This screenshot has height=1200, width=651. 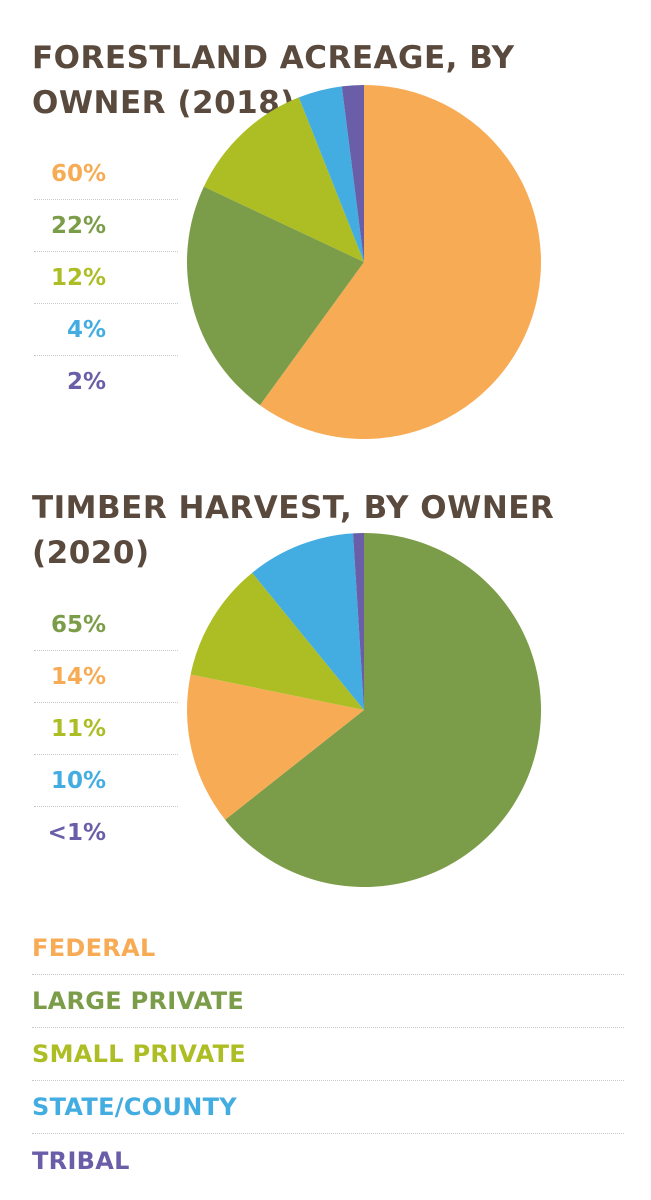 What do you see at coordinates (106, 330) in the screenshot?
I see `data-label-state-county: 4%` at bounding box center [106, 330].